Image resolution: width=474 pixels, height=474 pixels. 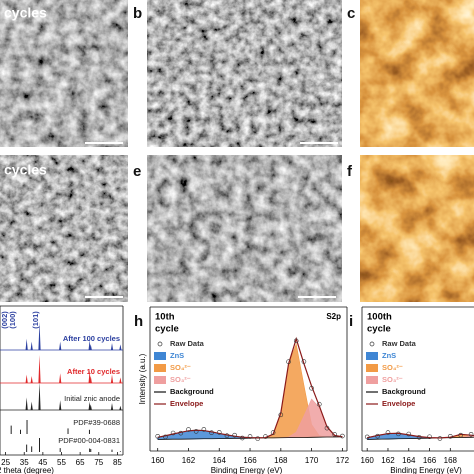 I want to click on panel-label: b, so click(x=137, y=13).